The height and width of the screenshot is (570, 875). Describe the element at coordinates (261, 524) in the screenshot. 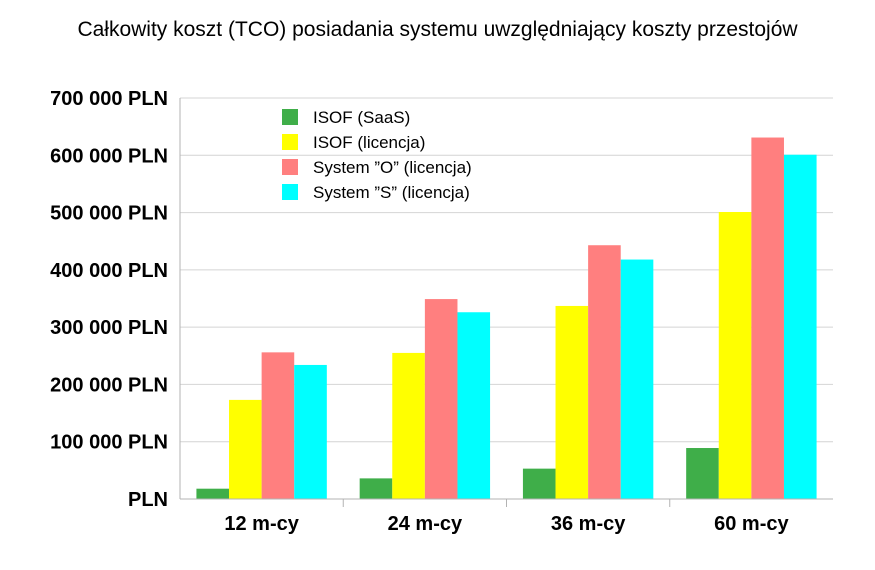

I see `x-tick-label: 12 m-cy` at that location.